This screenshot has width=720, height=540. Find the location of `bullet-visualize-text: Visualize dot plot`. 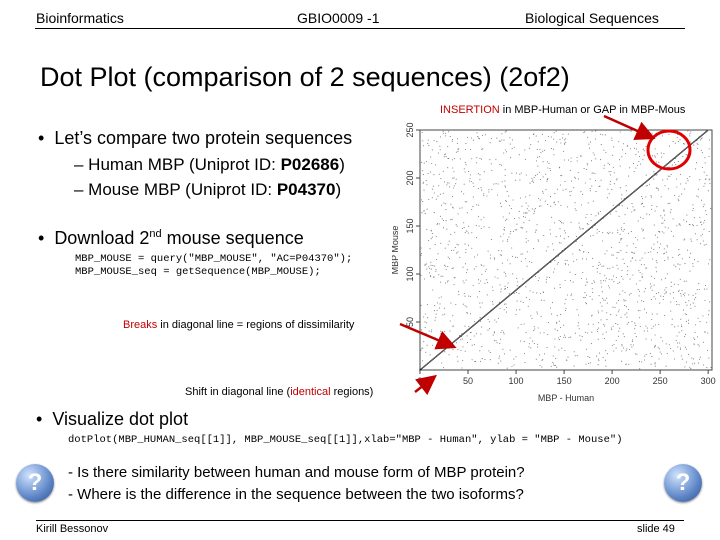

bullet-visualize-text: Visualize dot plot is located at coordinates (120, 419).